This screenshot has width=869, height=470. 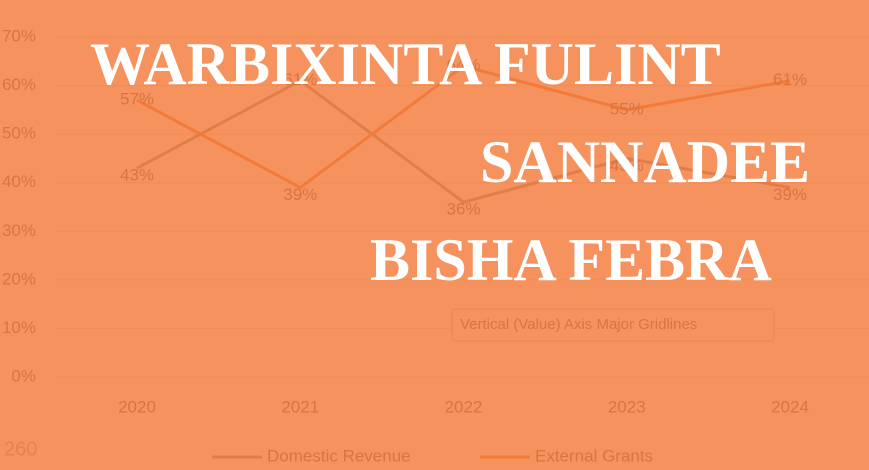 What do you see at coordinates (645, 162) in the screenshot?
I see `overlay-line: SANNADEE` at bounding box center [645, 162].